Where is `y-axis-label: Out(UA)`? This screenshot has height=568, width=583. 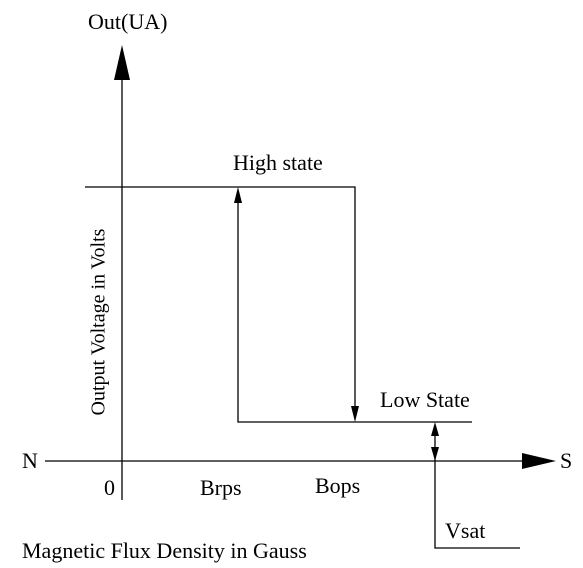 y-axis-label: Out(UA) is located at coordinates (127, 21).